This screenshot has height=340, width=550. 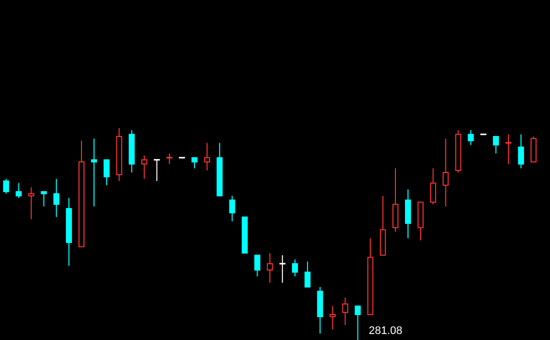 What do you see at coordinates (385, 331) in the screenshot?
I see `annotation: 281.08` at bounding box center [385, 331].